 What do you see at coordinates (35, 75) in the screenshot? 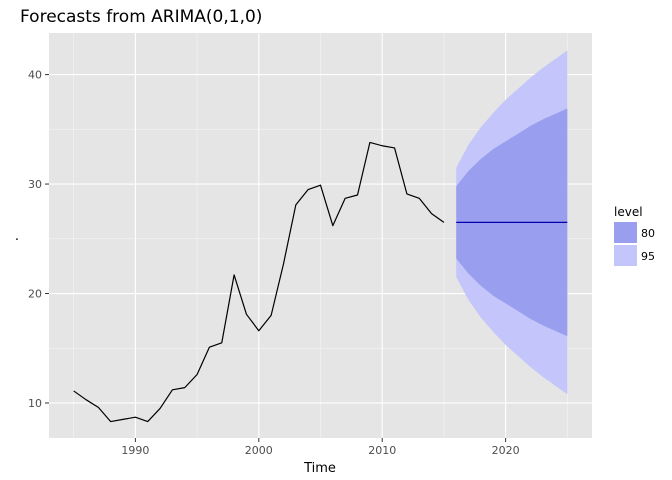
I see `y-tick-label: 40` at bounding box center [35, 75].